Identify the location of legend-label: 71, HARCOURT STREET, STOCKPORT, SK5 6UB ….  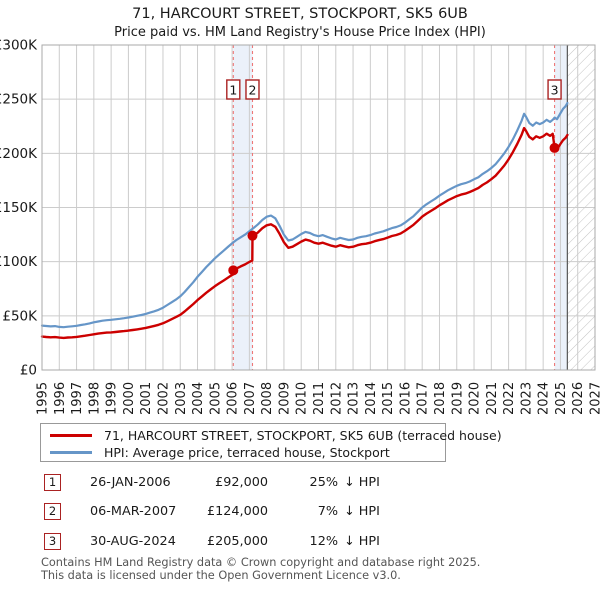
(303, 435).